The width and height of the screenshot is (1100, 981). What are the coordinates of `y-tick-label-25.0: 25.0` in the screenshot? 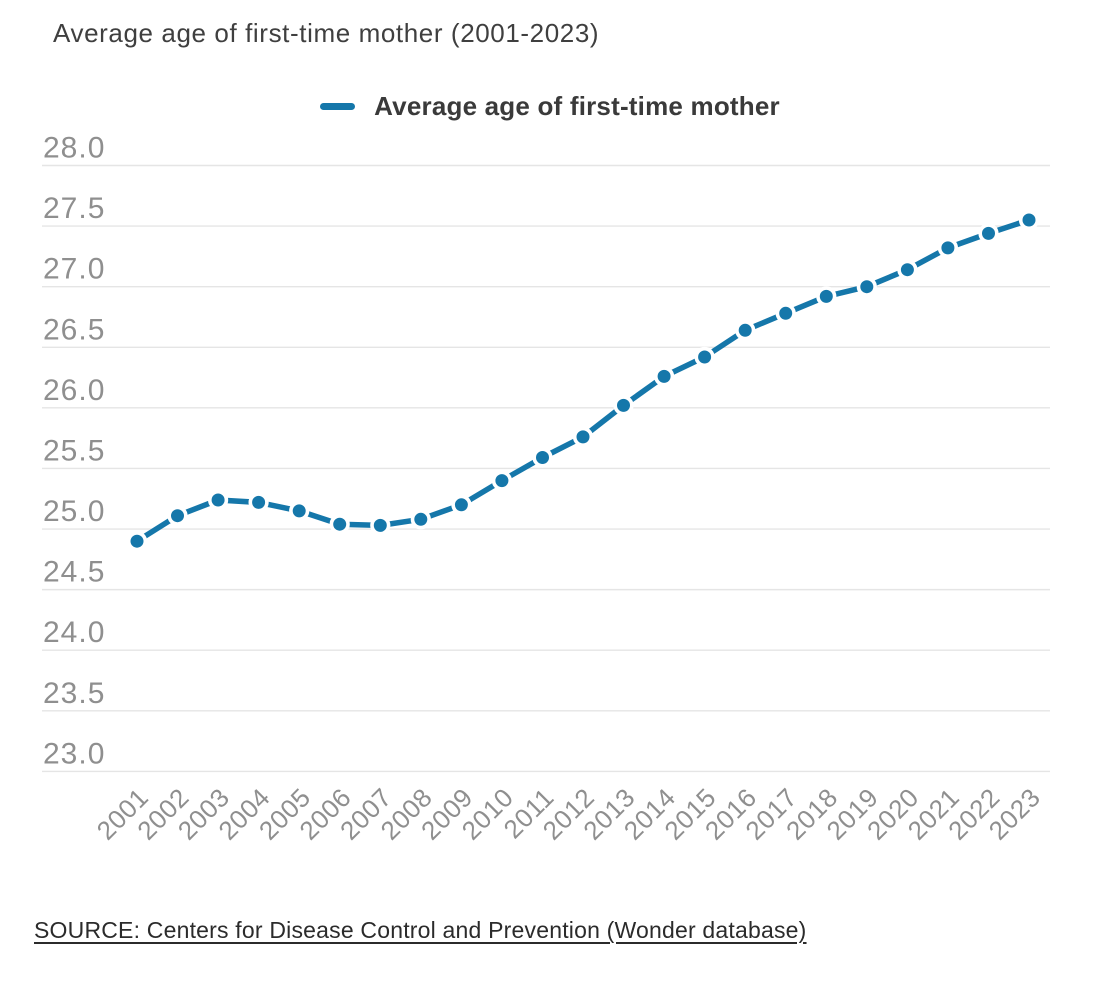 It's located at (74, 511).